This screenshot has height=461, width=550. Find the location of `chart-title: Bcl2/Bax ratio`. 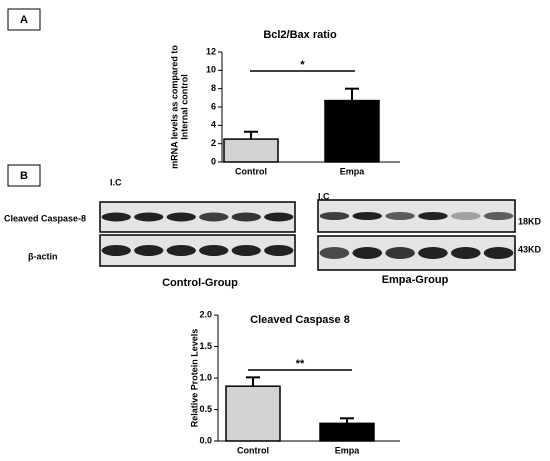

chart-title: Bcl2/Bax ratio is located at coordinates (300, 35).